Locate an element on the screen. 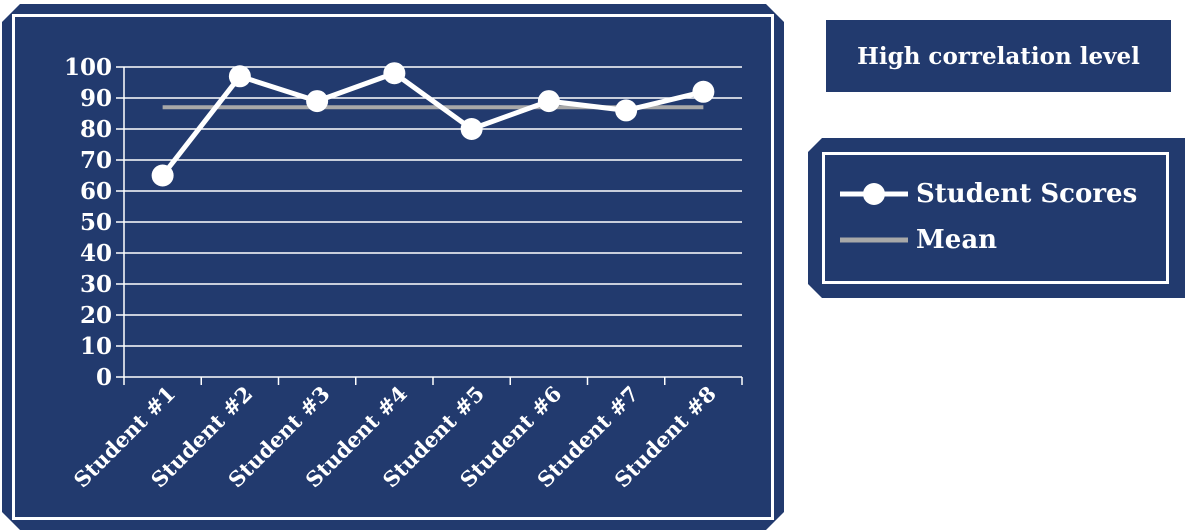  annotation-text: High correlation level is located at coordinates (998, 56).